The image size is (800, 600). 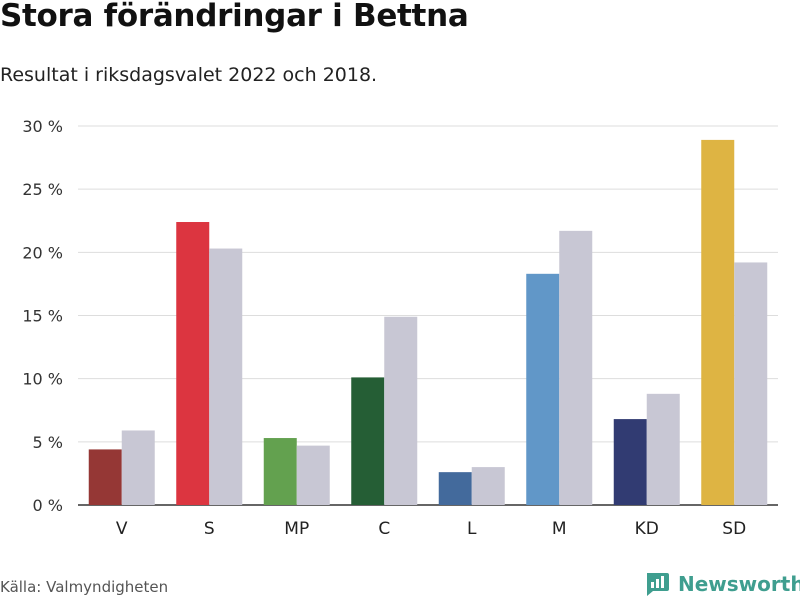 I want to click on bar-2022-sd, so click(x=718, y=322).